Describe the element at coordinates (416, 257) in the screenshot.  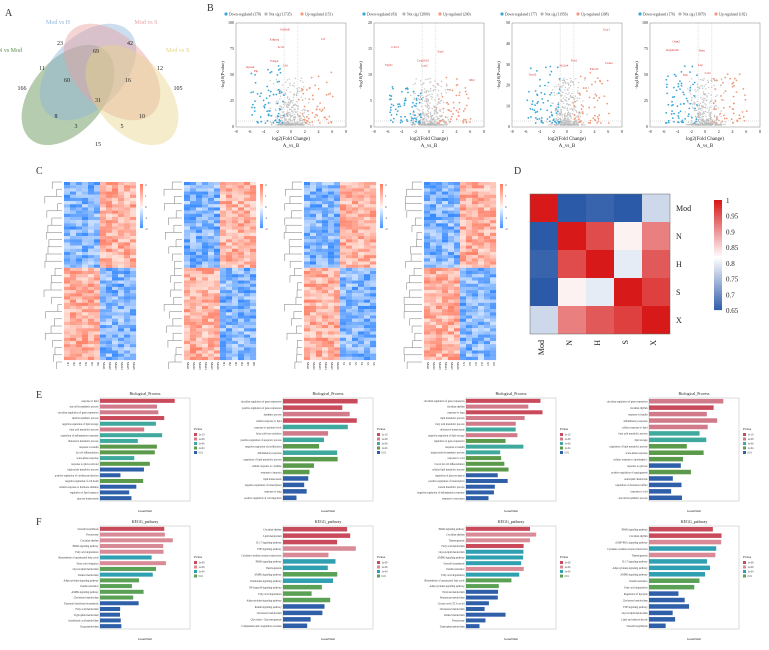
I see `dendrogram-branch` at that location.